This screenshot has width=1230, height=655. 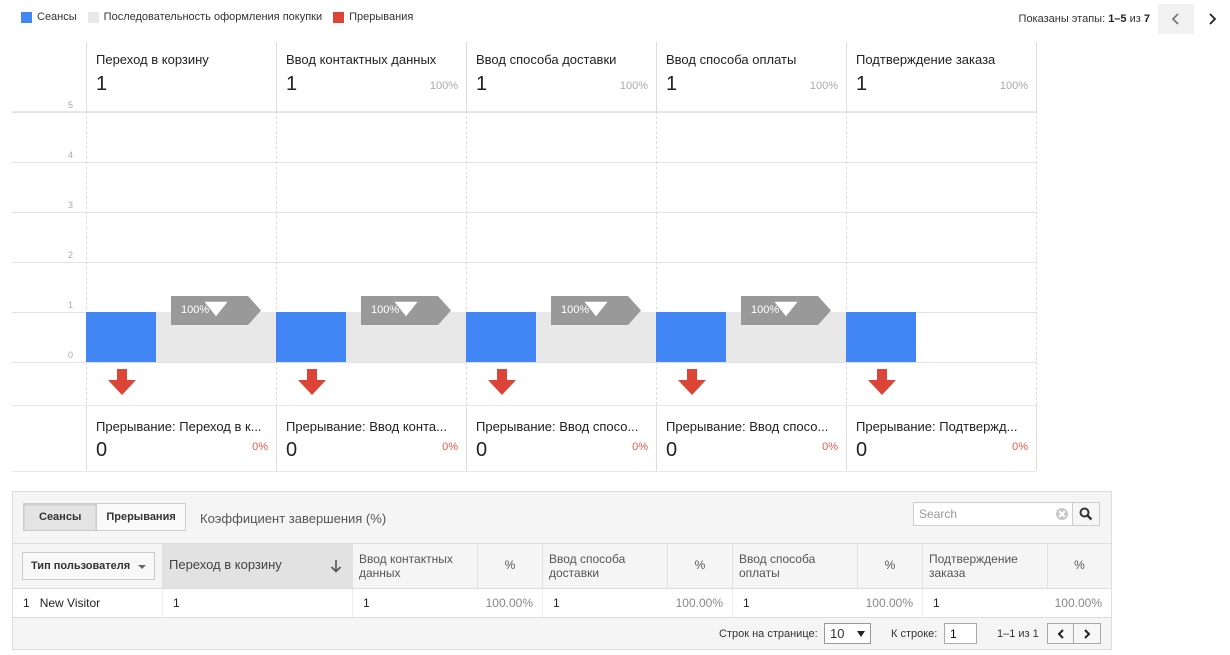 What do you see at coordinates (71, 105) in the screenshot?
I see `y-tick-label: 5` at bounding box center [71, 105].